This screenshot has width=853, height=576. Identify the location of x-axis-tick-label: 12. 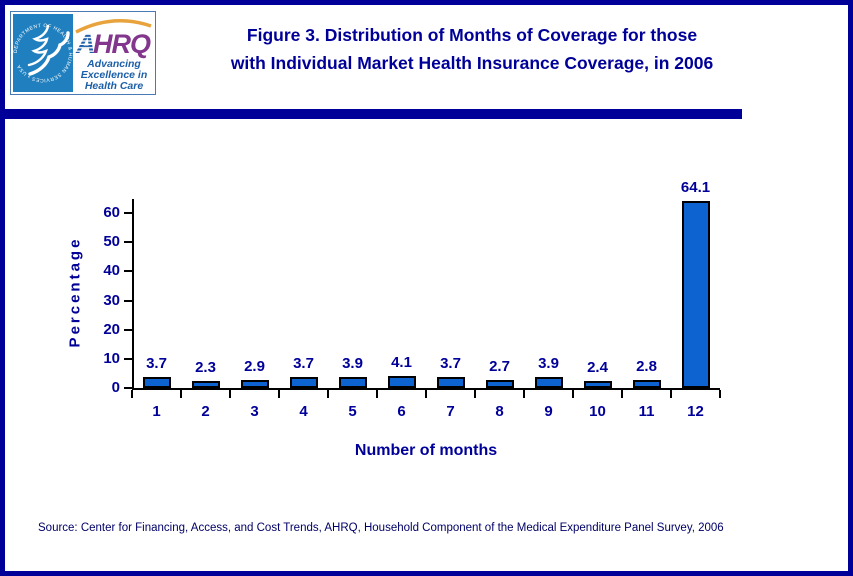
(695, 411).